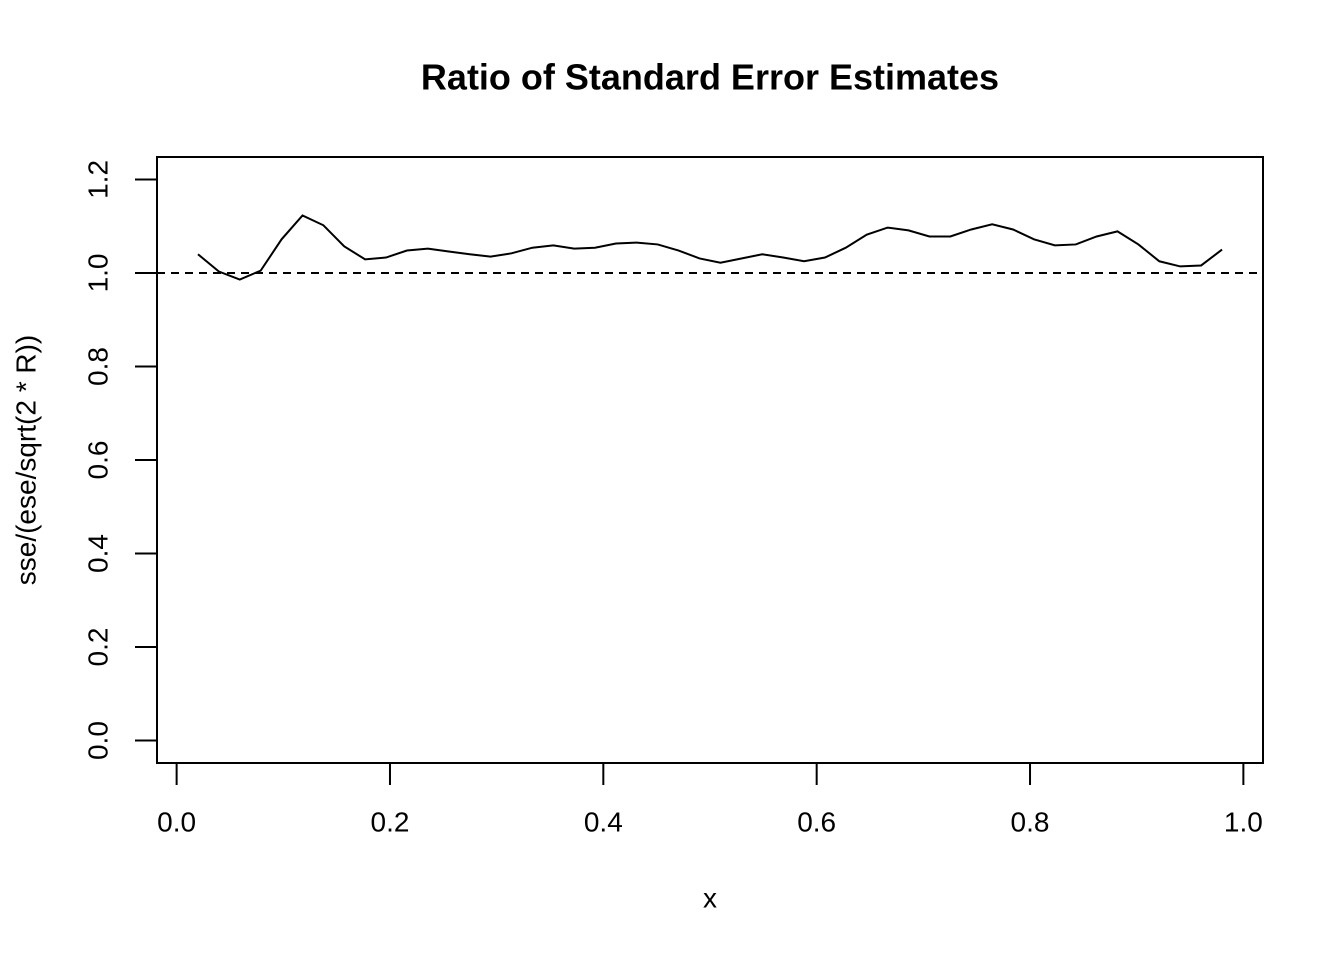 The width and height of the screenshot is (1344, 960). I want to click on x-tick-label: 0.0, so click(176, 821).